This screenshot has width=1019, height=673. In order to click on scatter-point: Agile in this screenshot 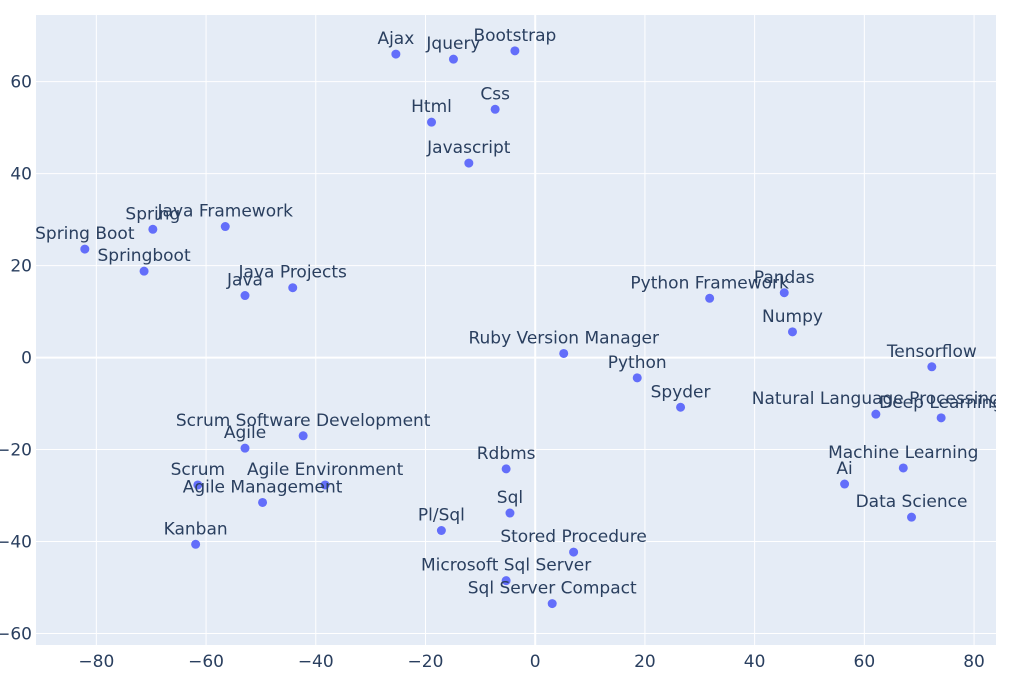, I will do `click(245, 438)`.